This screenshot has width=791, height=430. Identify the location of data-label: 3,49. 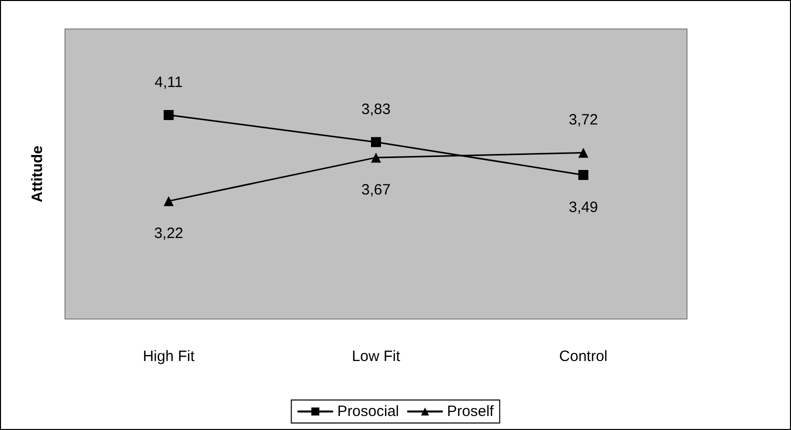
(583, 207).